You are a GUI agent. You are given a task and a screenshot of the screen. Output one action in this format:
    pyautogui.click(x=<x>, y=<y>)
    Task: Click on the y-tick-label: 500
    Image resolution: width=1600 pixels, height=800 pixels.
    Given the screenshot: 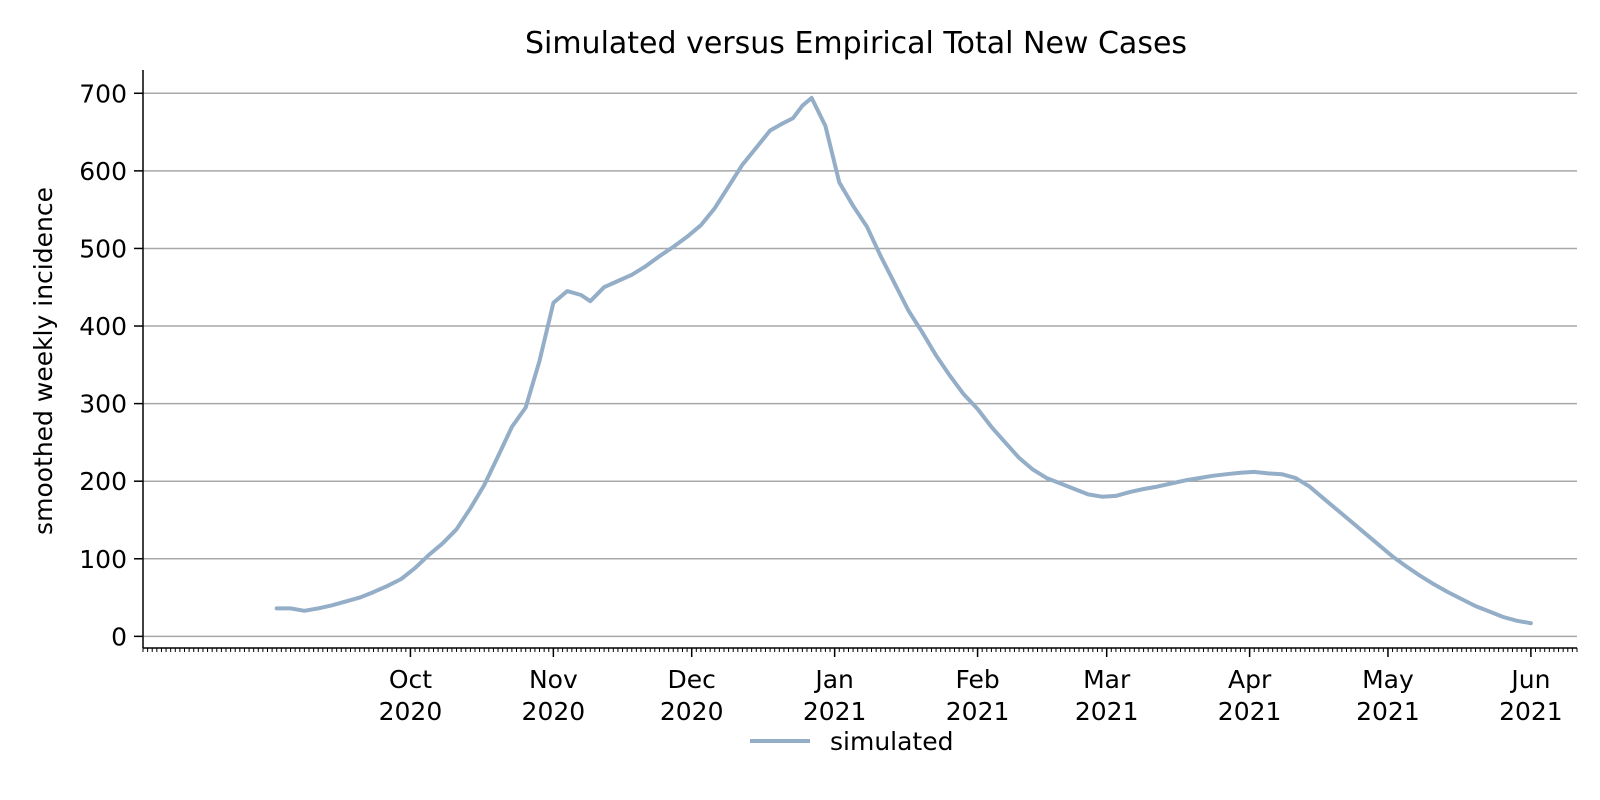 What is the action you would take?
    pyautogui.click(x=103, y=248)
    